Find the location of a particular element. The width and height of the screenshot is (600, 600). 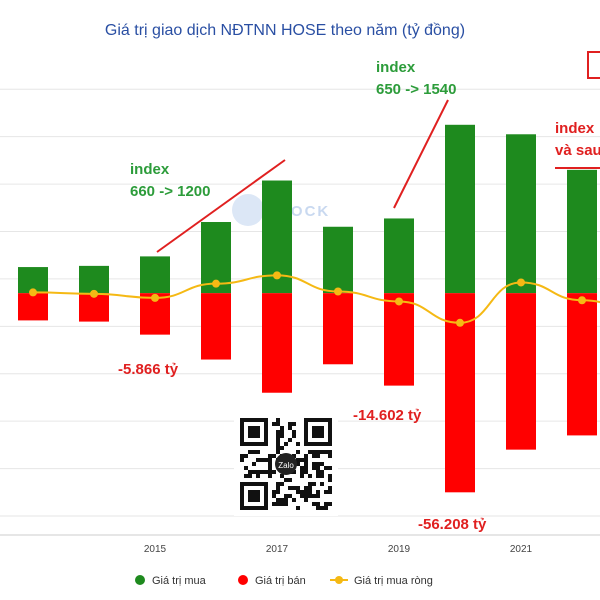

annotation-net-3: -56.208 tỷ is located at coordinates (452, 524).